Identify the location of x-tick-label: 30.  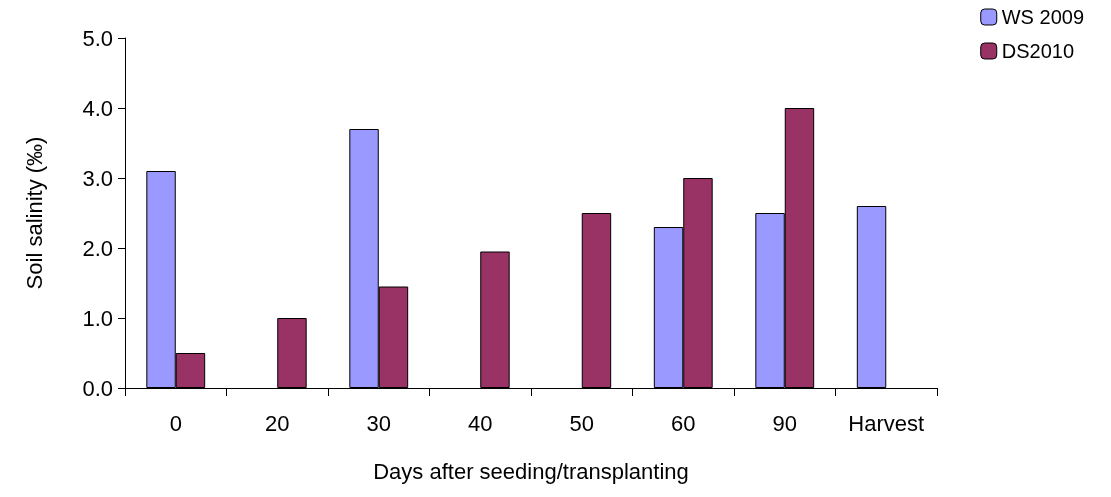
(378, 423).